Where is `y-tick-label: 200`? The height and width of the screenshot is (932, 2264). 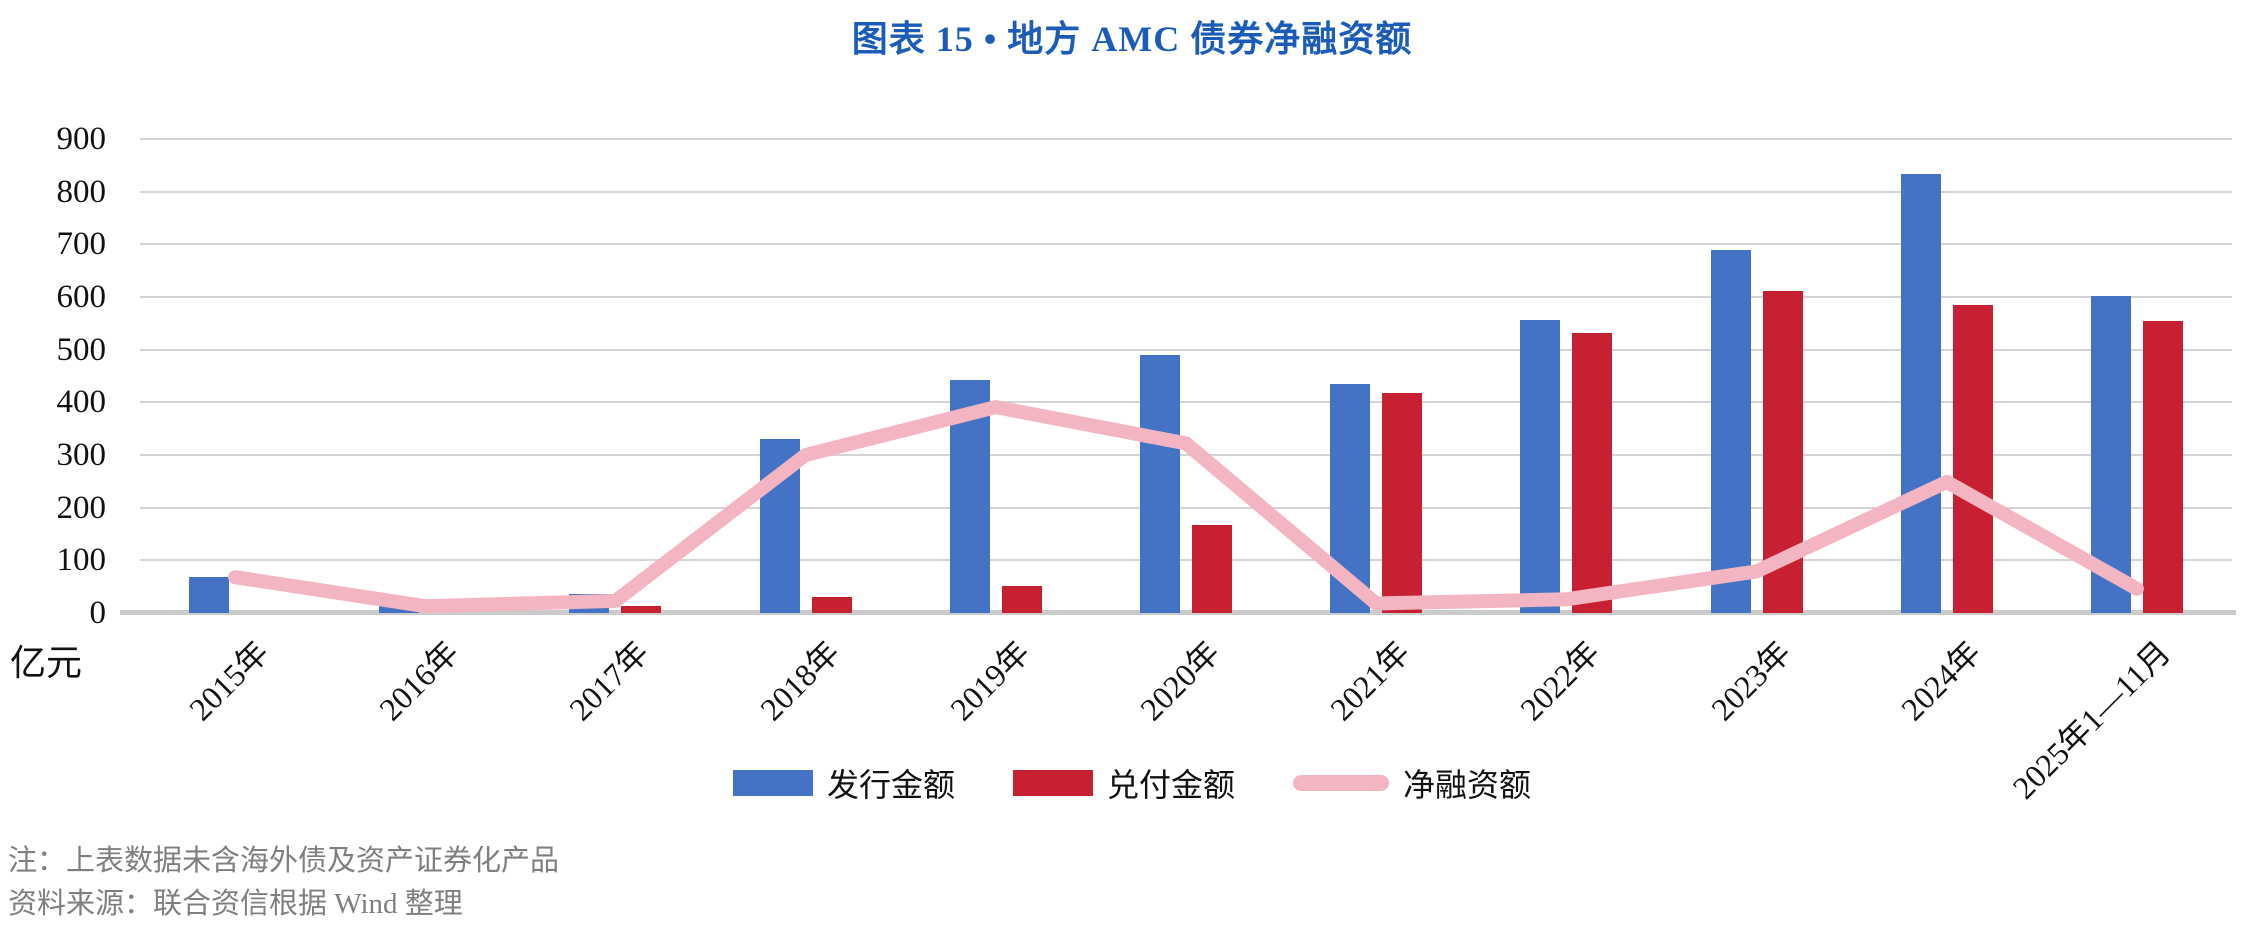 y-tick-label: 200 is located at coordinates (81, 507).